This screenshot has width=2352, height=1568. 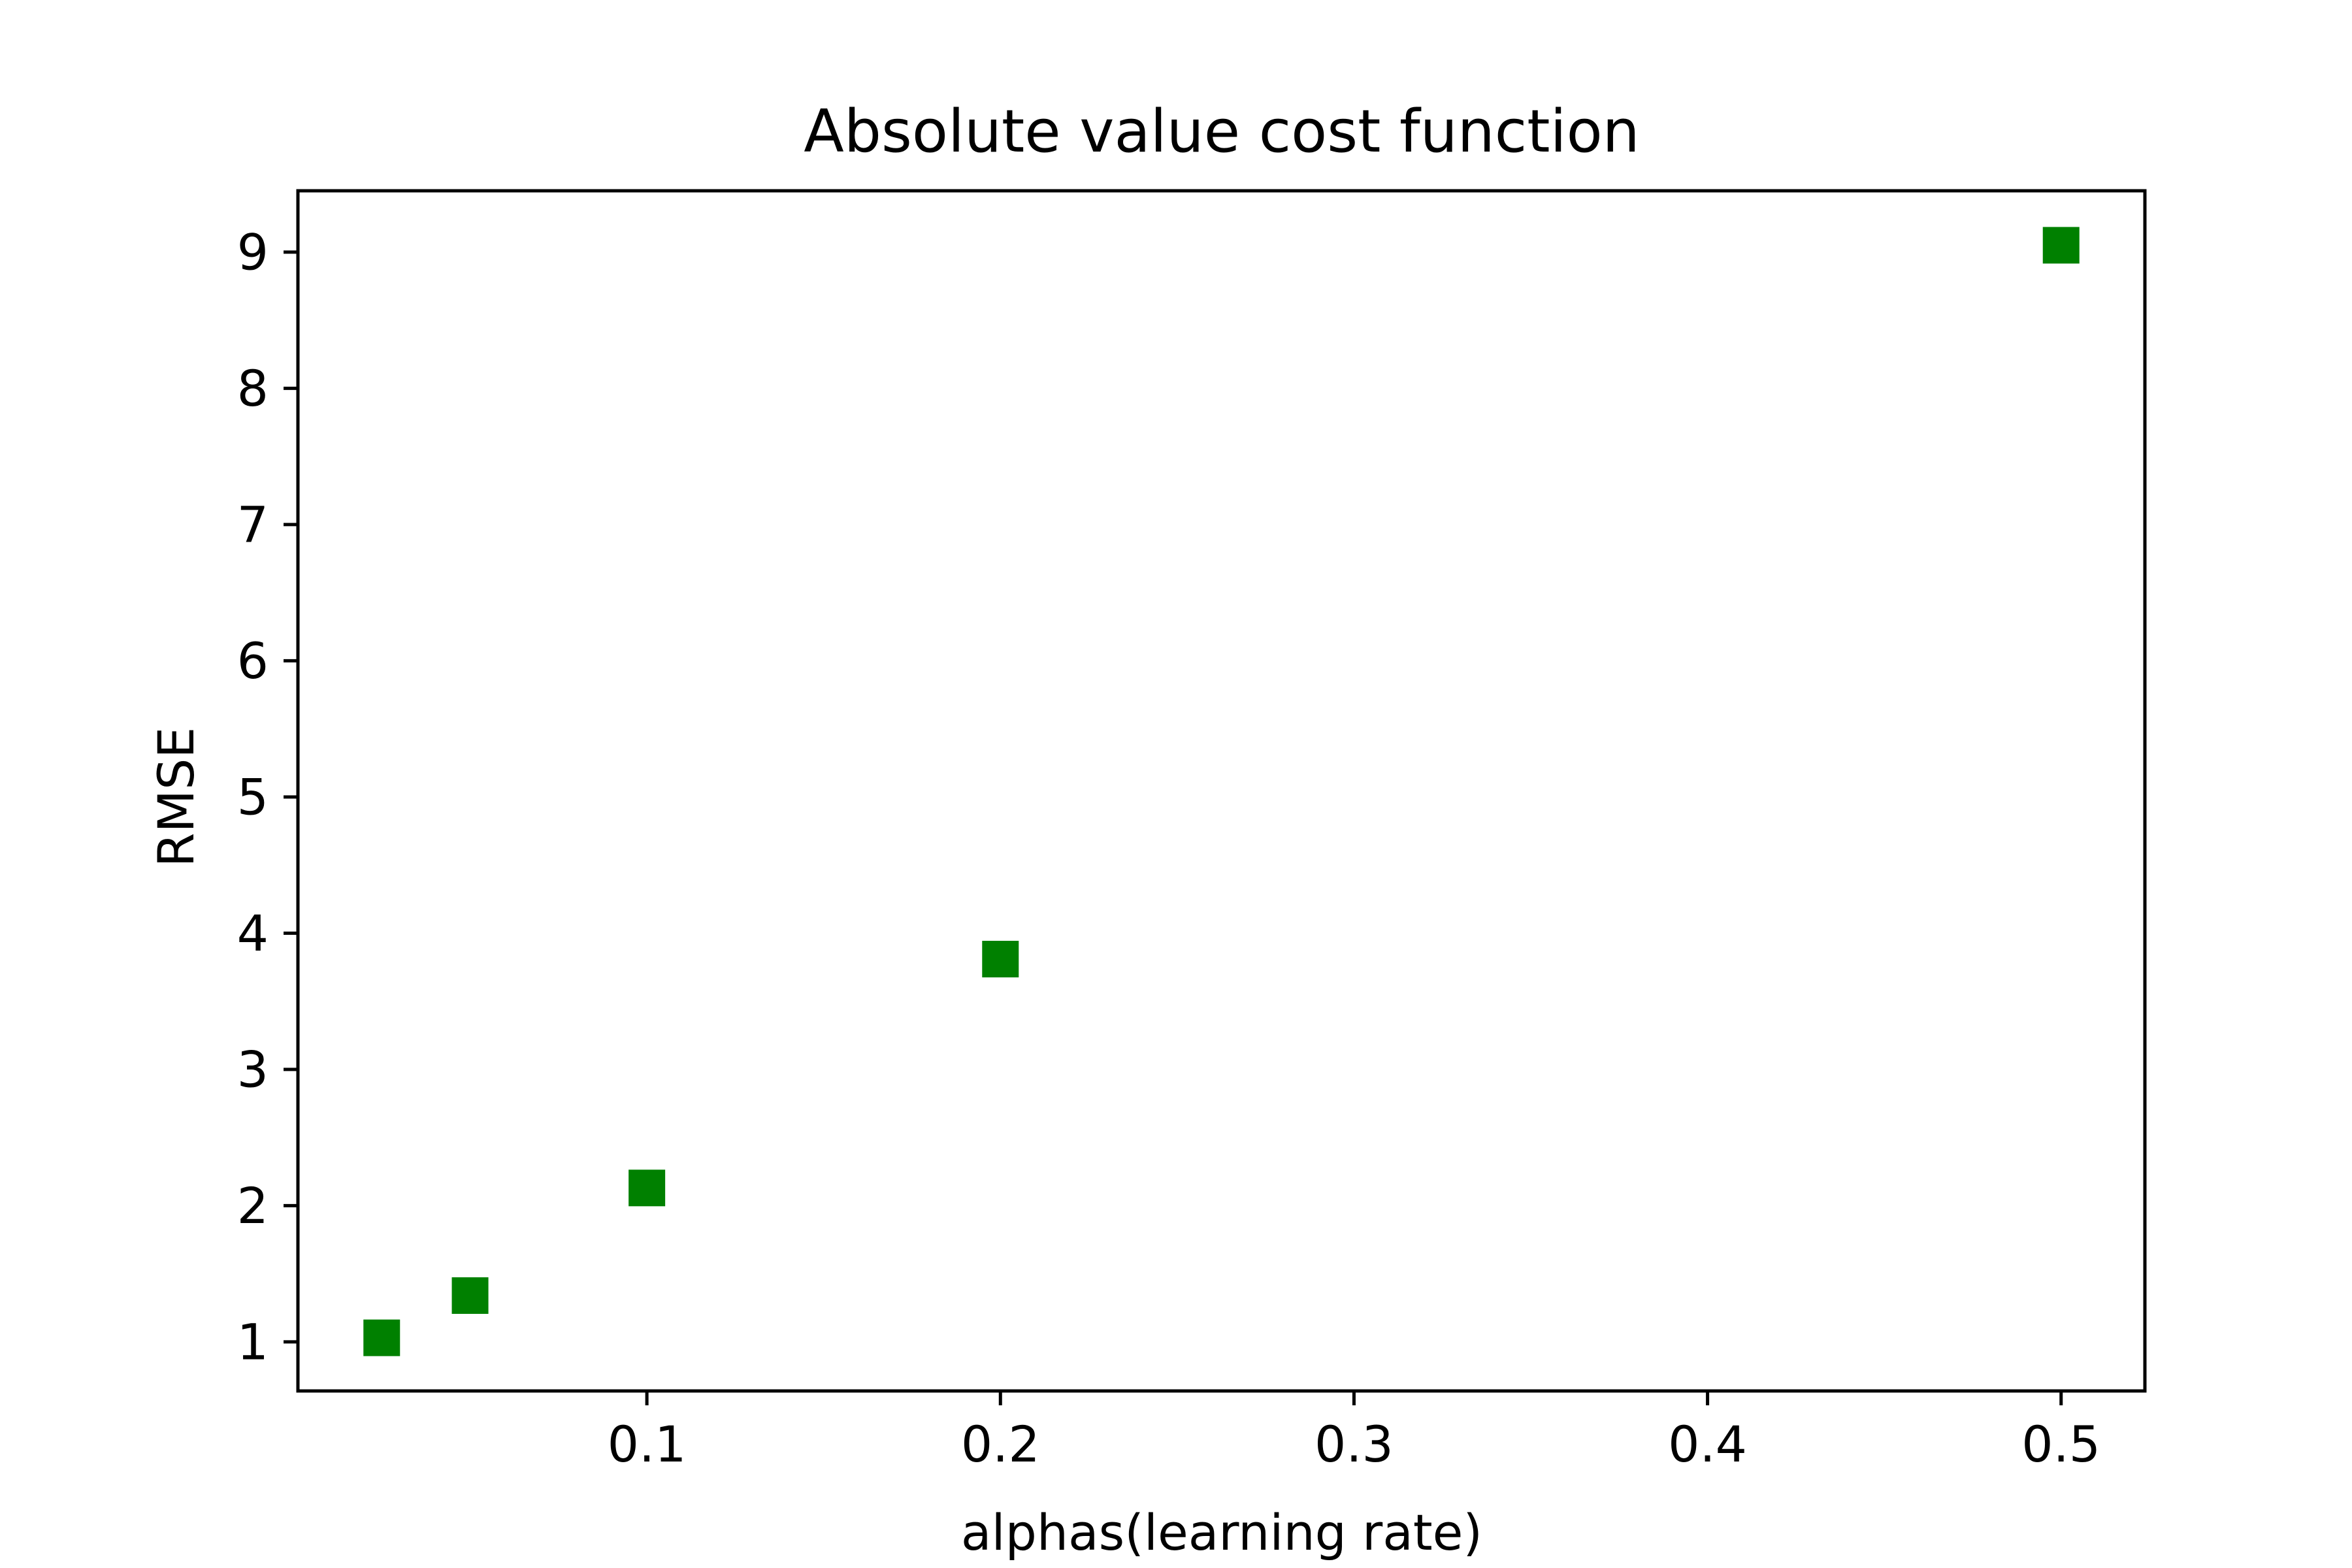 What do you see at coordinates (253, 1206) in the screenshot?
I see `y-tick-label: 2` at bounding box center [253, 1206].